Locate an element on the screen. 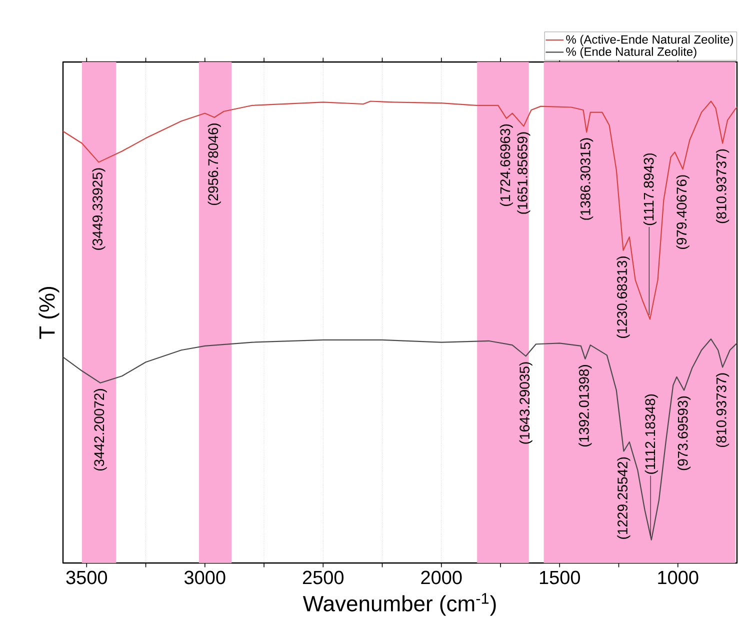  annotation: (1724.66963) is located at coordinates (506, 165).